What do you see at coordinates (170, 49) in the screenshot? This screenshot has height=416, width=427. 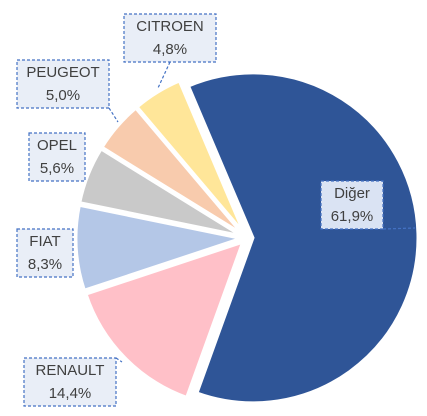 I see `value-label: 4,8%` at bounding box center [170, 49].